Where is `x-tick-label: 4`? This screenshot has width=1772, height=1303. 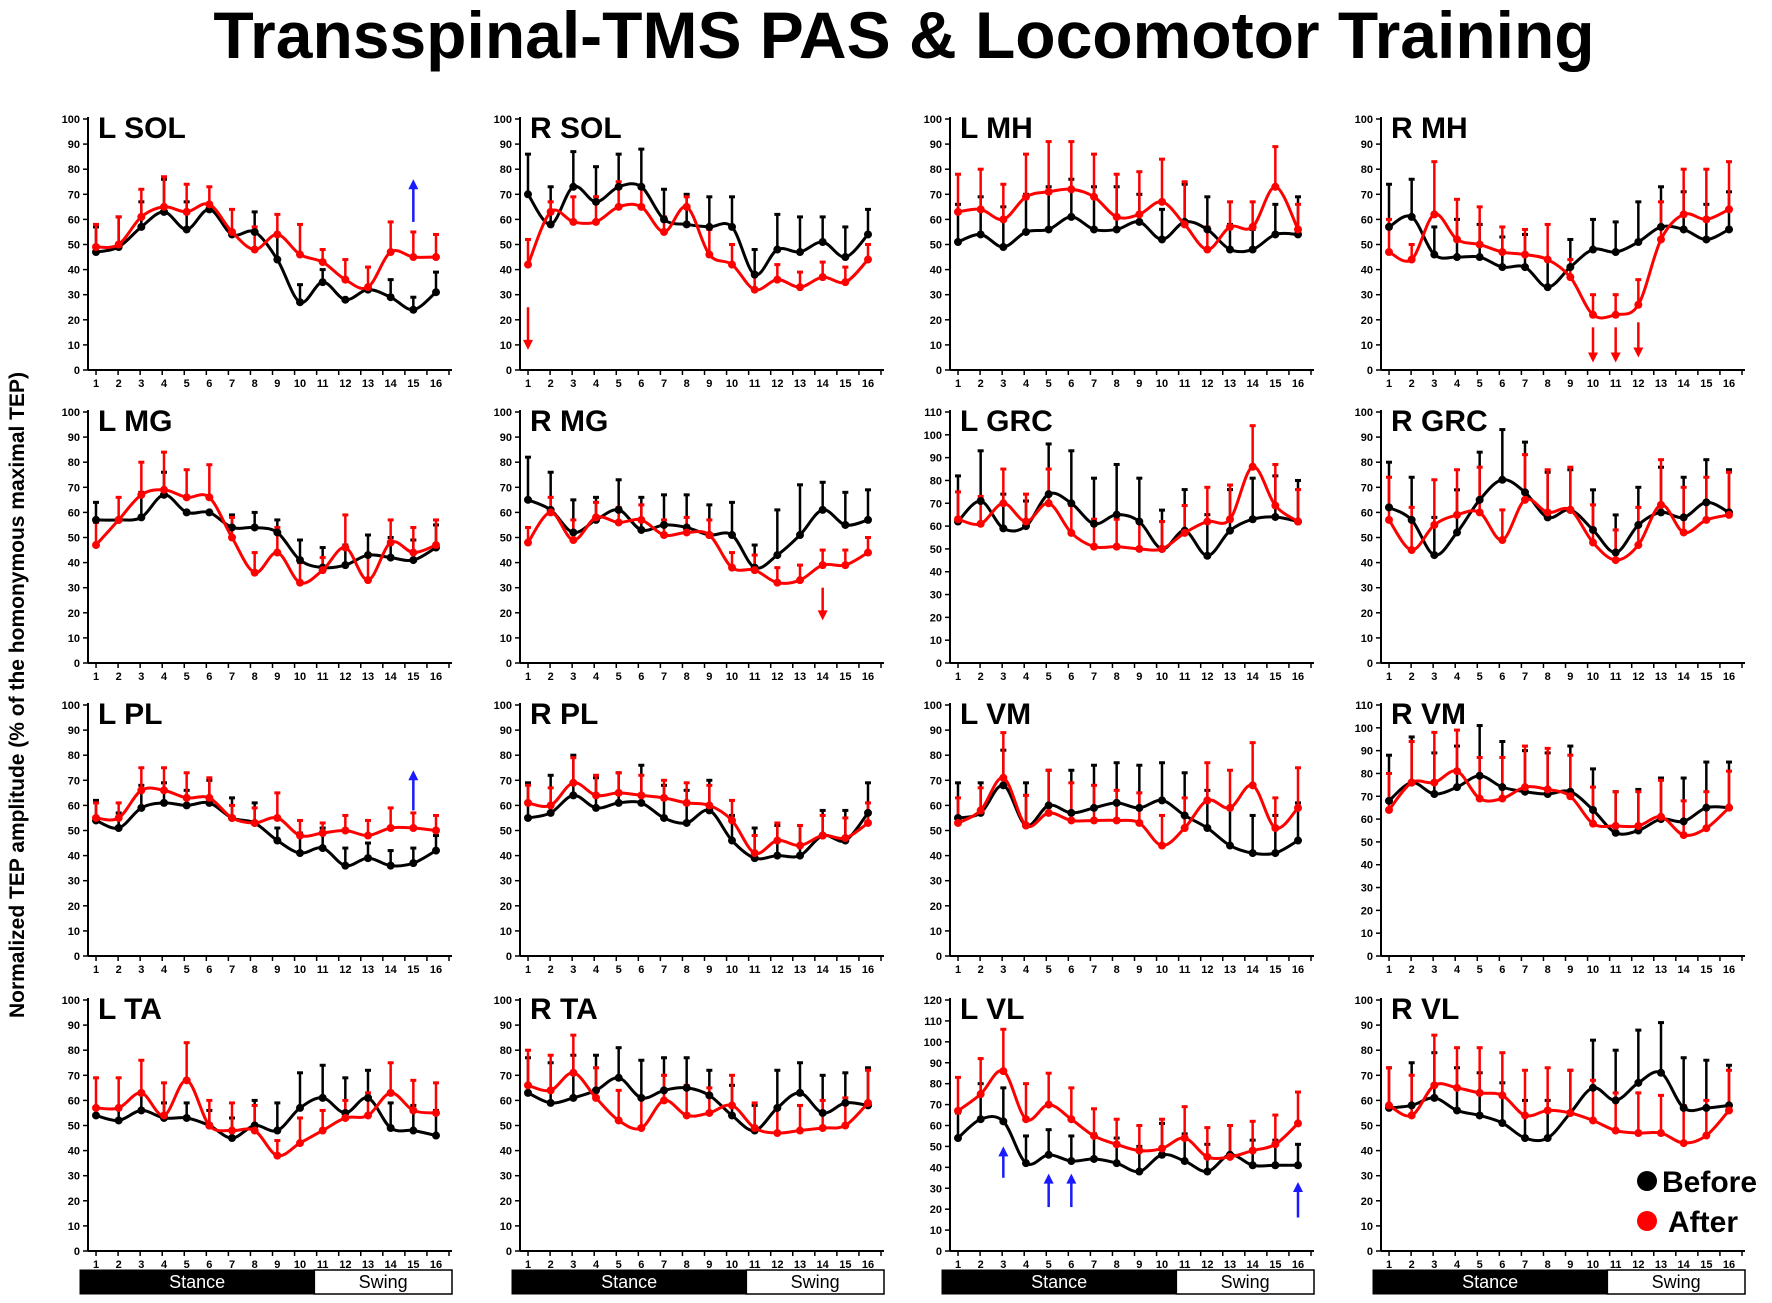 x-tick-label: 4 is located at coordinates (1026, 677).